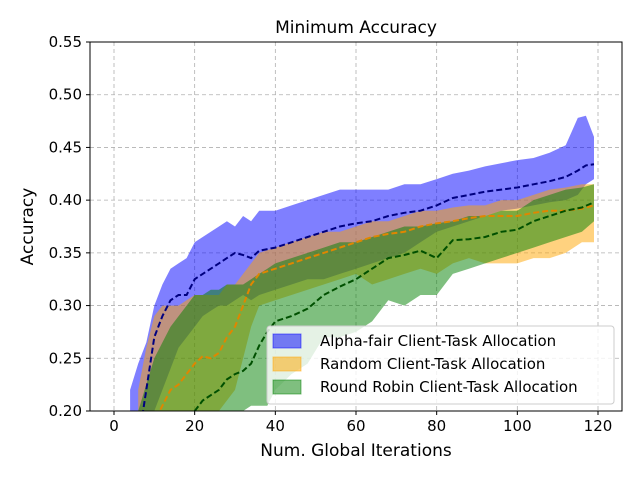  I want to click on legend-swatch-random, so click(287, 364).